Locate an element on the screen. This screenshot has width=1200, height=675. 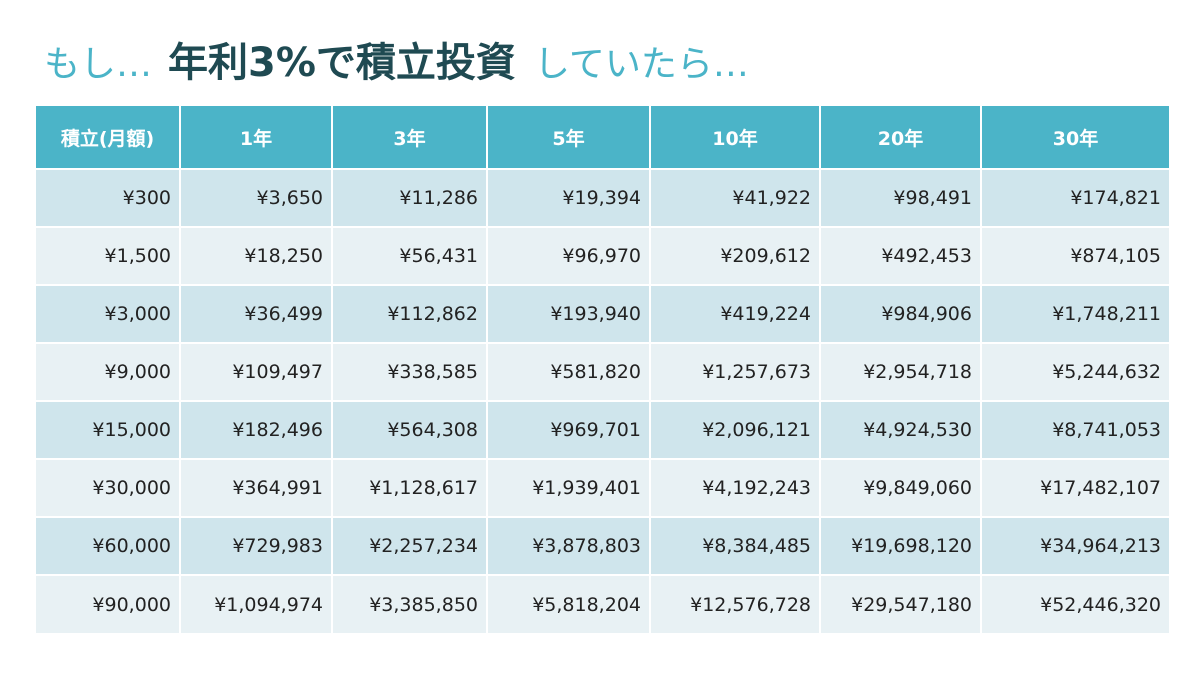
table-cell: ¥874,105 is located at coordinates (1075, 255).